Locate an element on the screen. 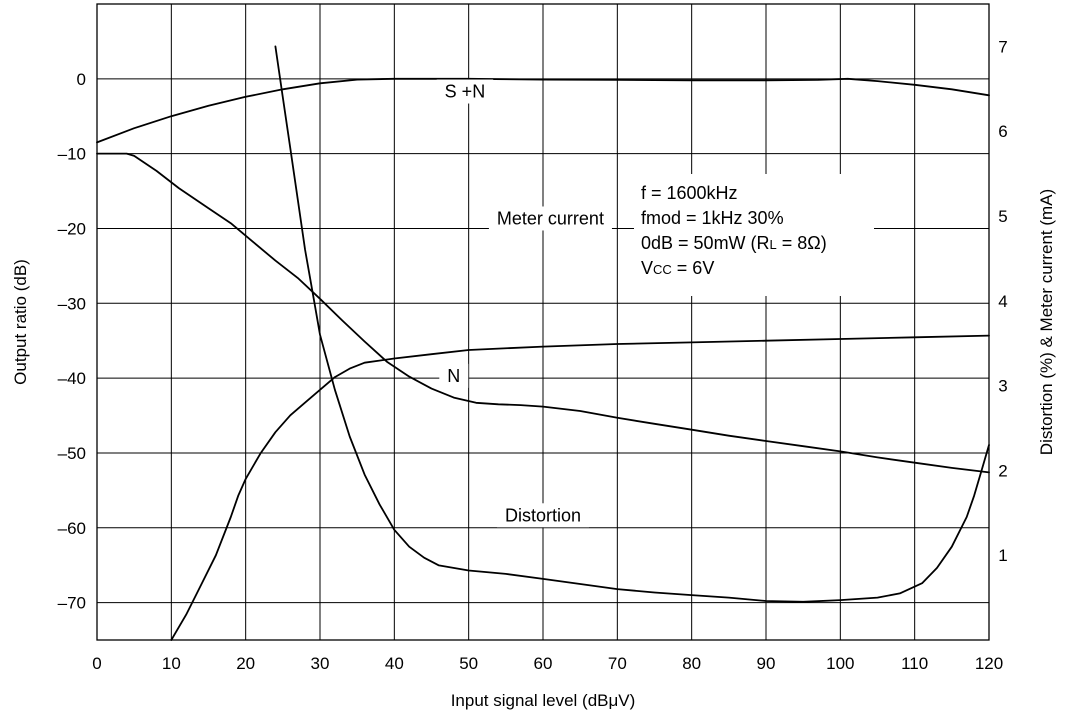 Image resolution: width=1066 pixels, height=720 pixels. y-left-tick-label: –50 is located at coordinates (72, 453).